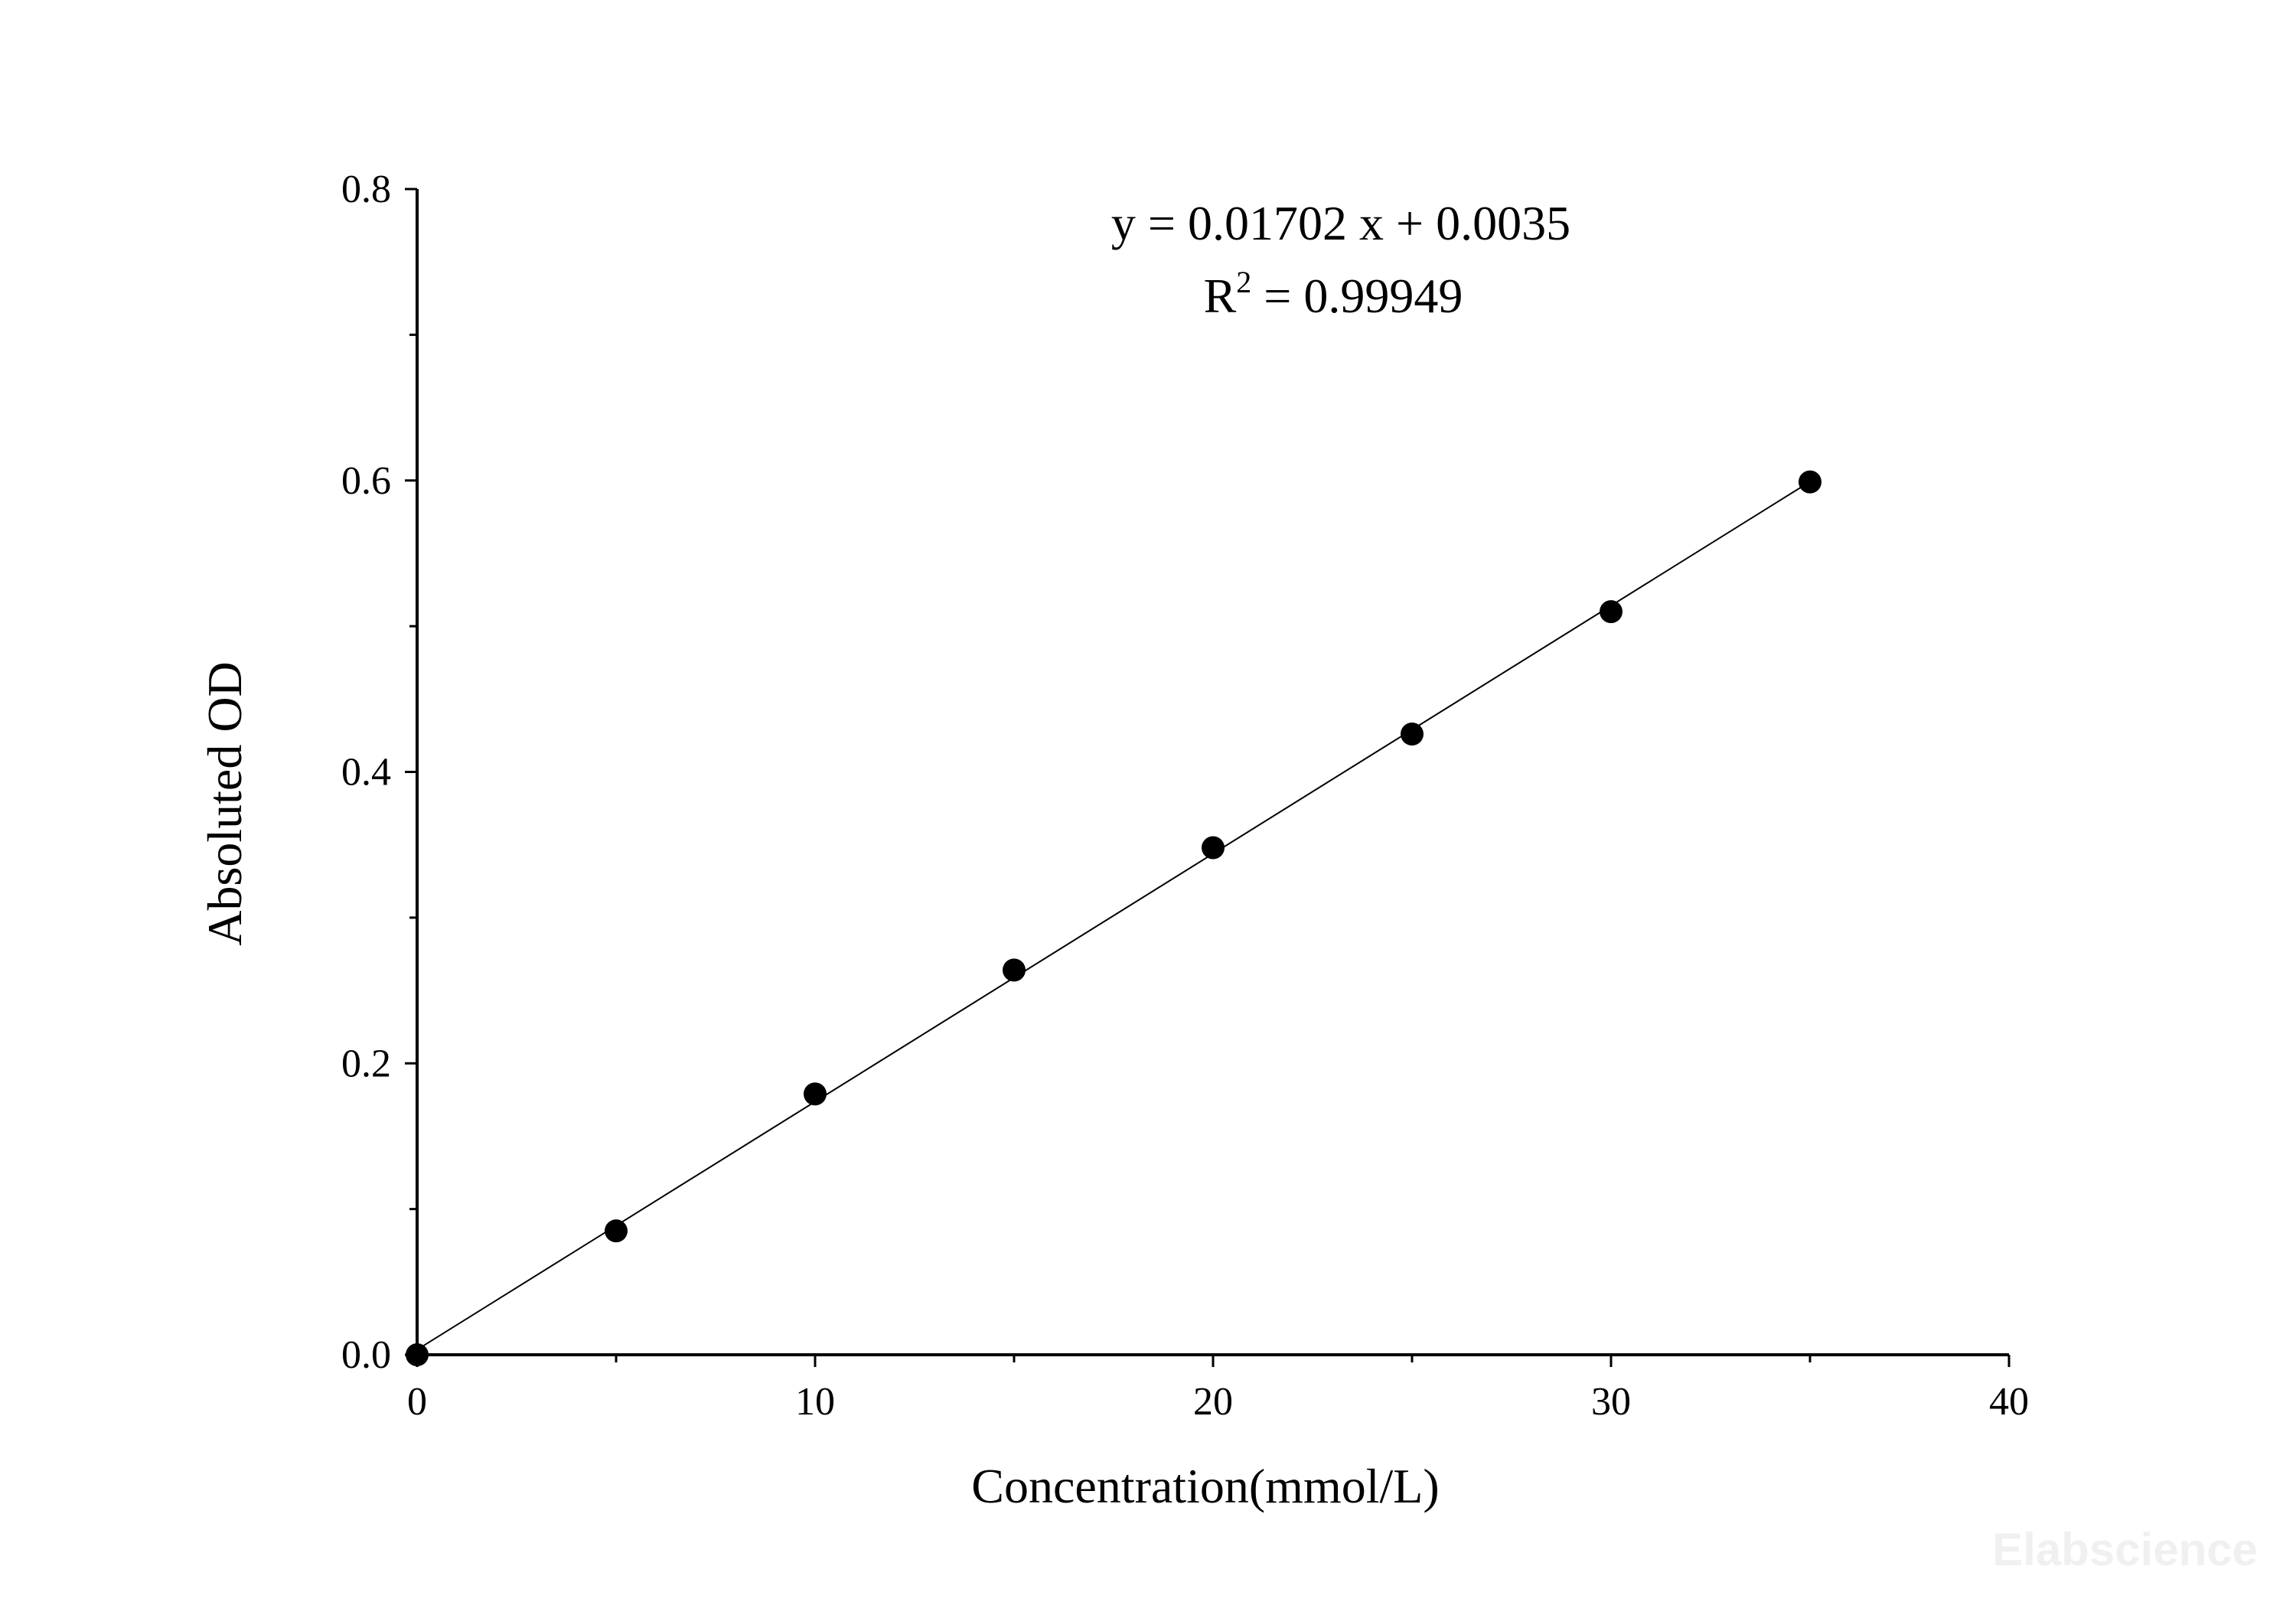  Describe the element at coordinates (366, 189) in the screenshot. I see `y-tick-label: 0.8` at that location.